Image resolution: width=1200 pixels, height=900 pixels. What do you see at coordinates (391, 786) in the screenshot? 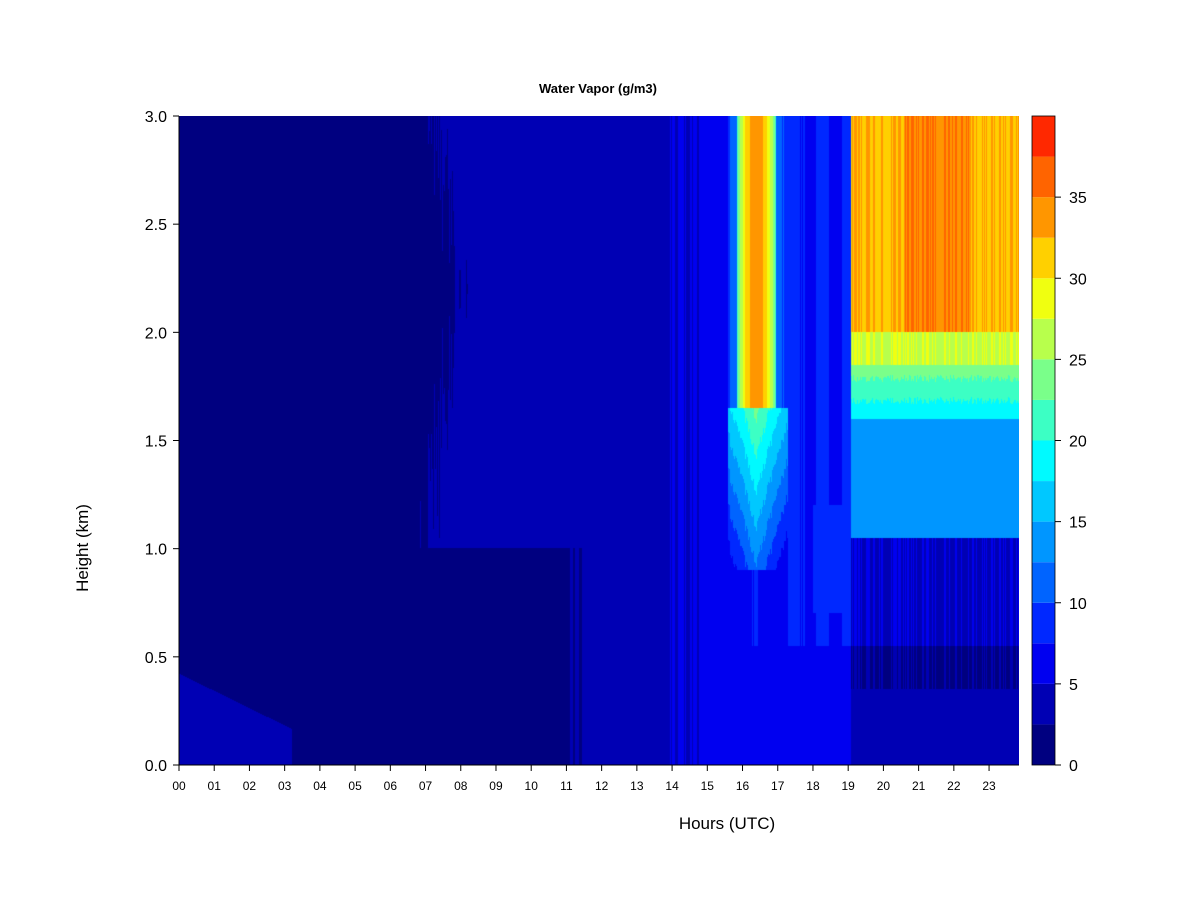
I see `x-tick-label: 06` at bounding box center [391, 786].